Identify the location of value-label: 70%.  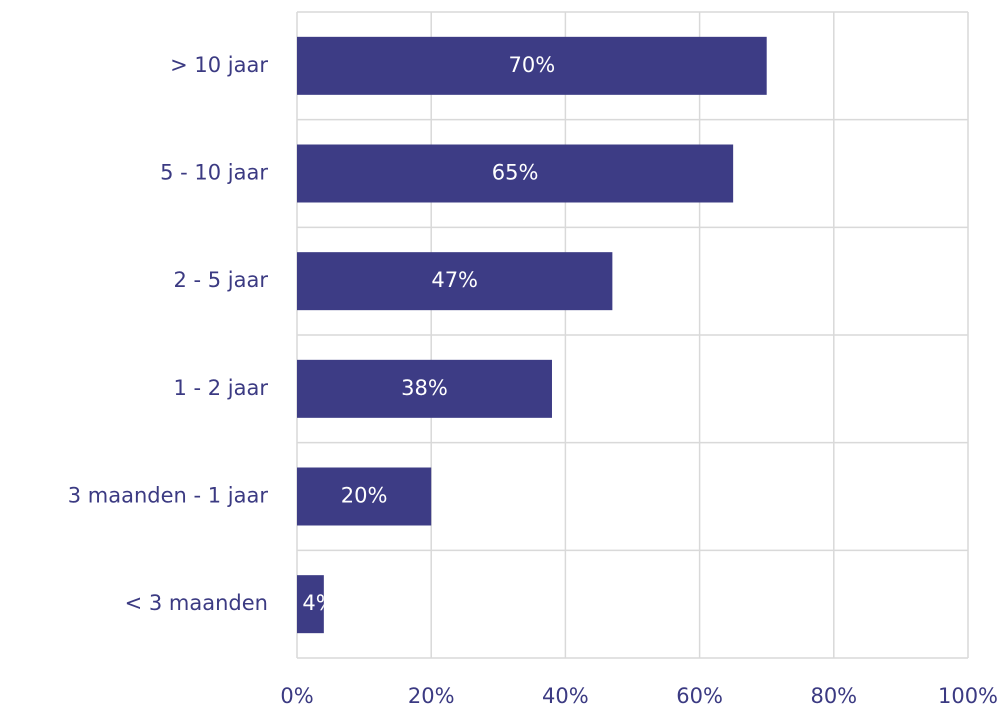
(532, 65).